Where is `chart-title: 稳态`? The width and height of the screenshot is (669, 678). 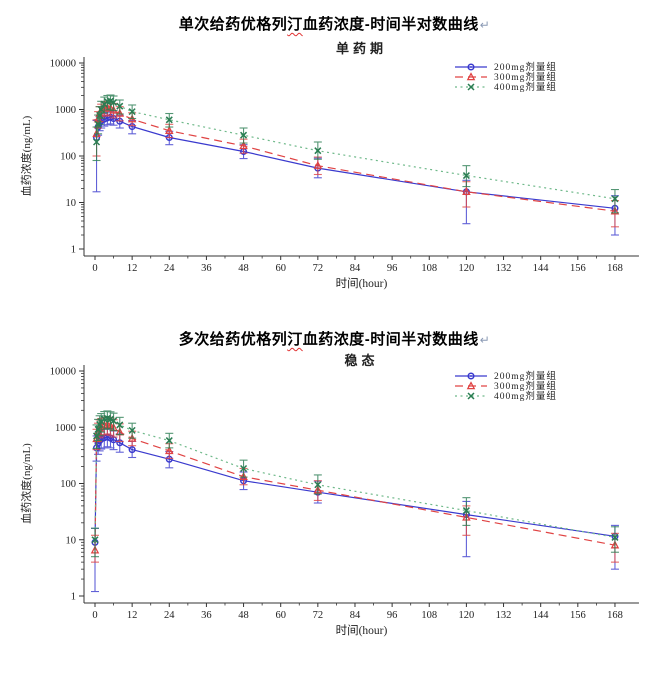
chart-title: 稳态 is located at coordinates (361, 360).